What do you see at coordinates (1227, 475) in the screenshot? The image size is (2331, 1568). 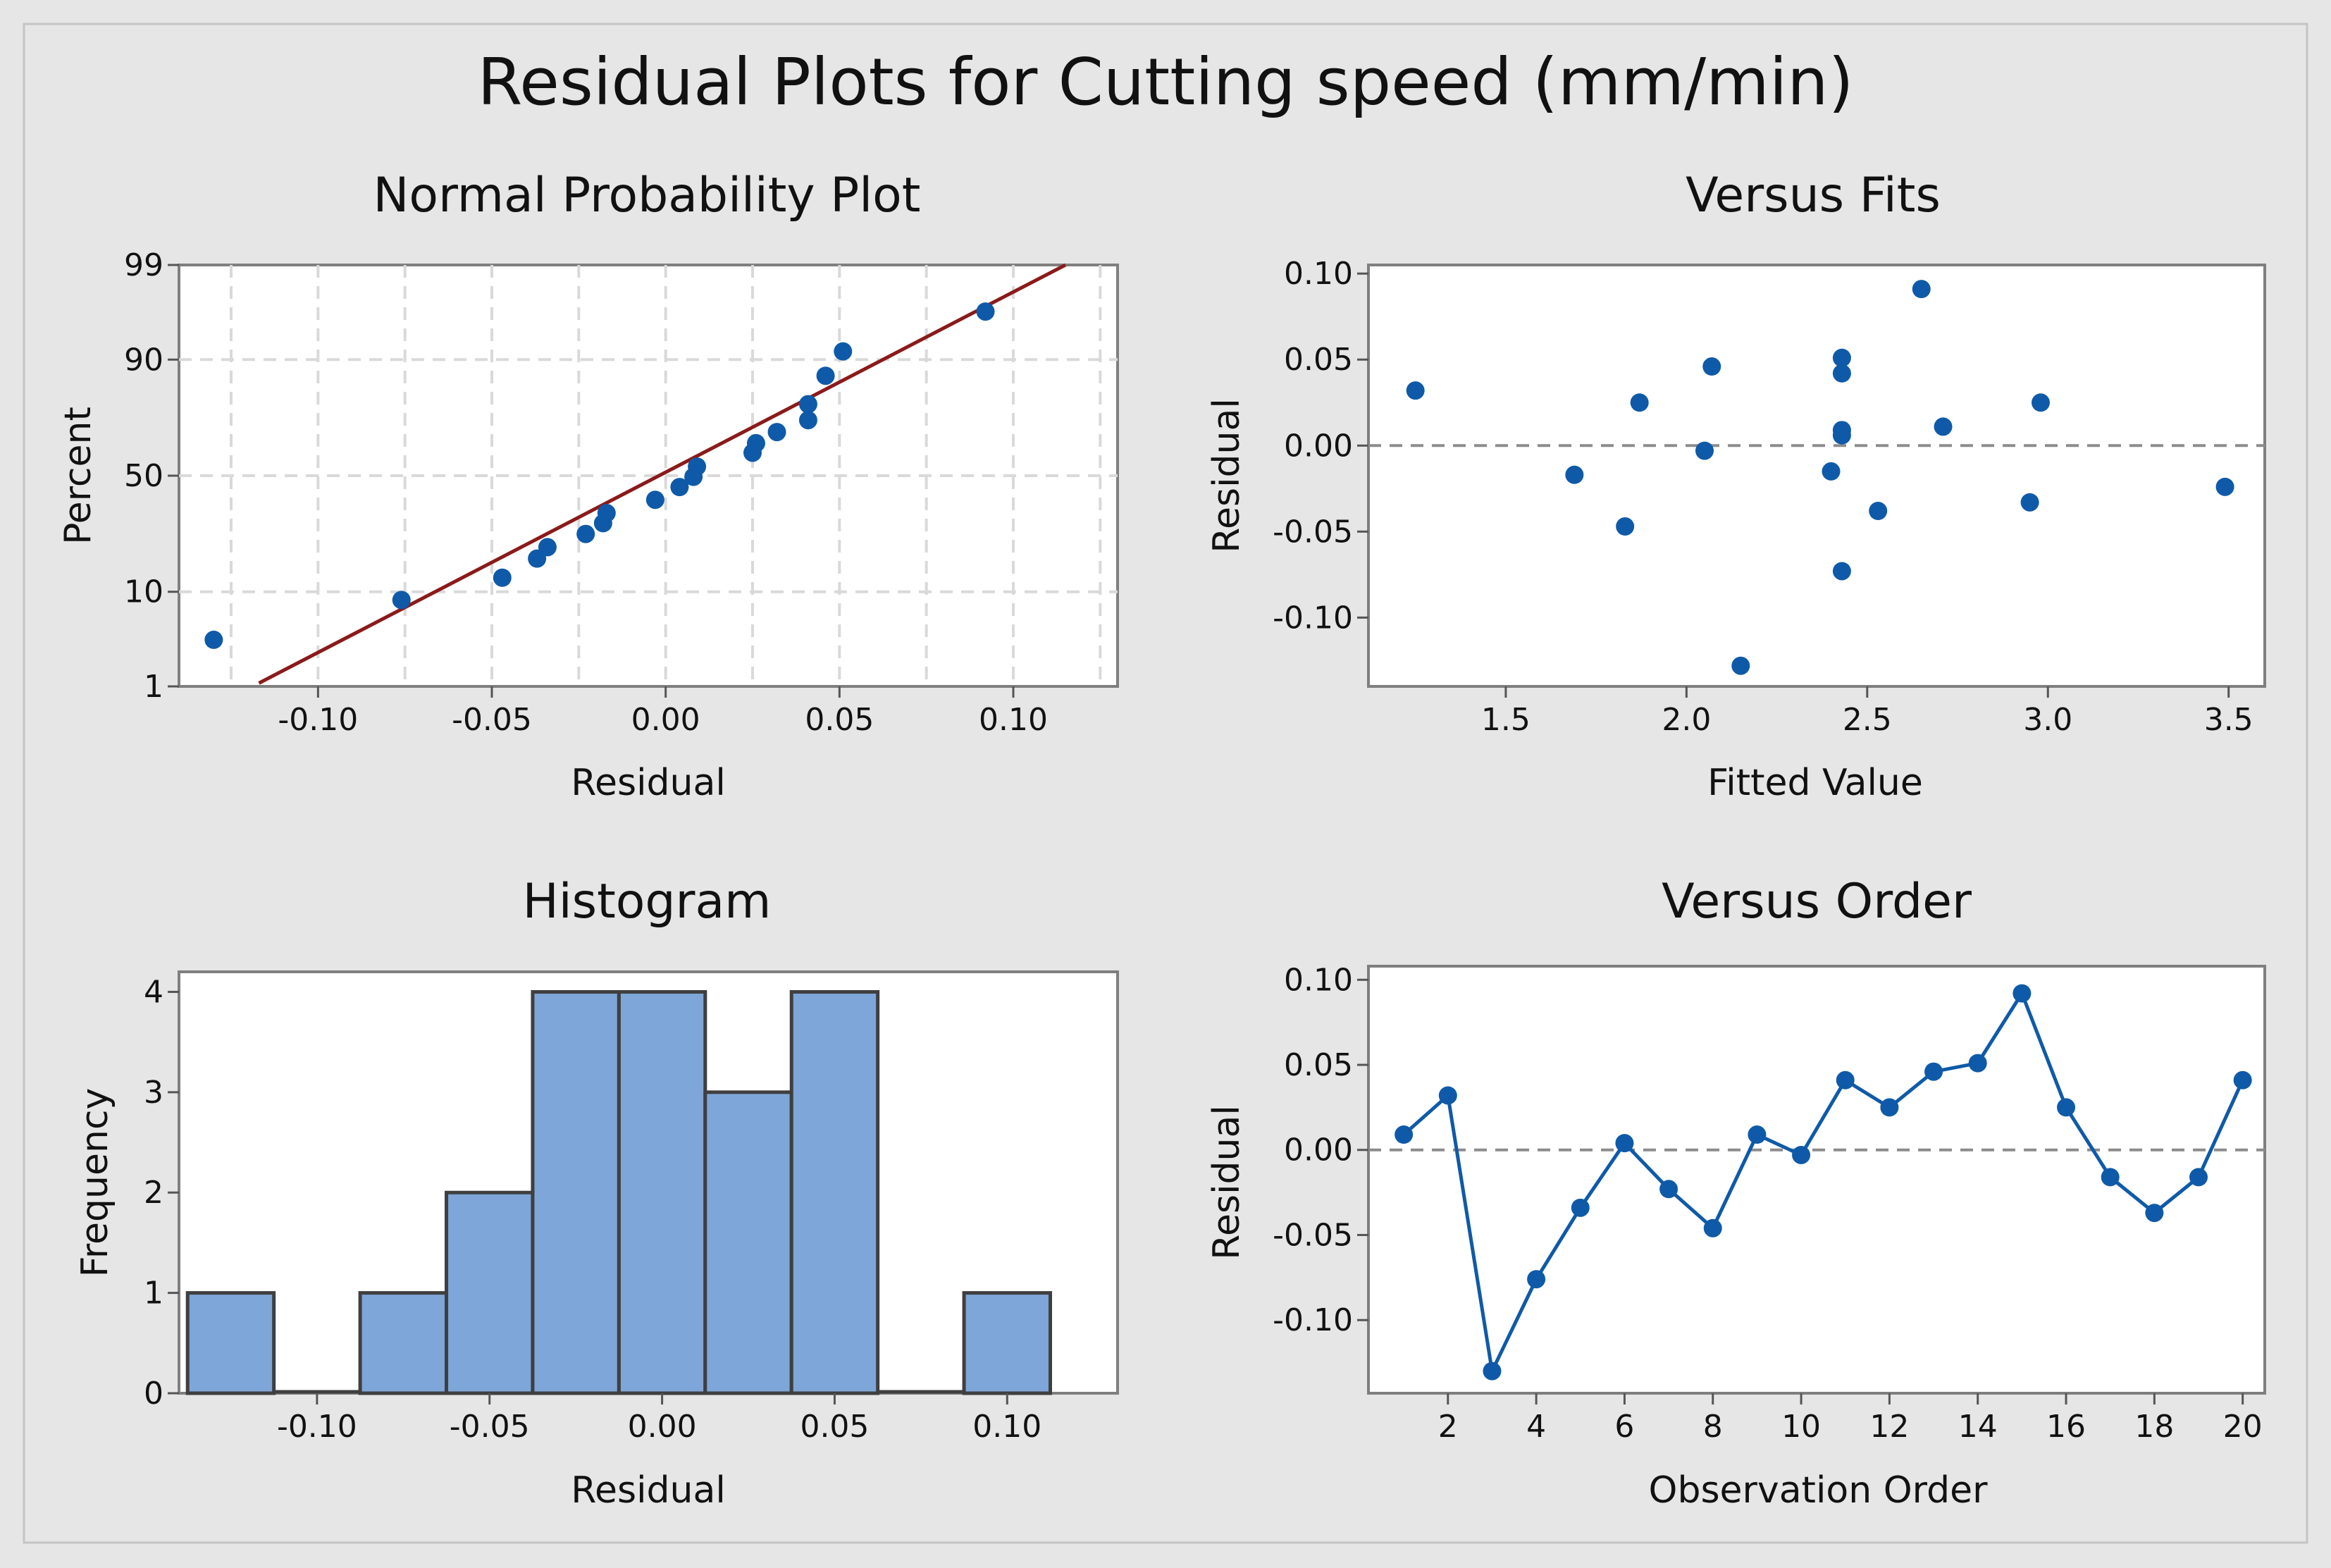 I see `fits-y-axis-label: Residual` at bounding box center [1227, 475].